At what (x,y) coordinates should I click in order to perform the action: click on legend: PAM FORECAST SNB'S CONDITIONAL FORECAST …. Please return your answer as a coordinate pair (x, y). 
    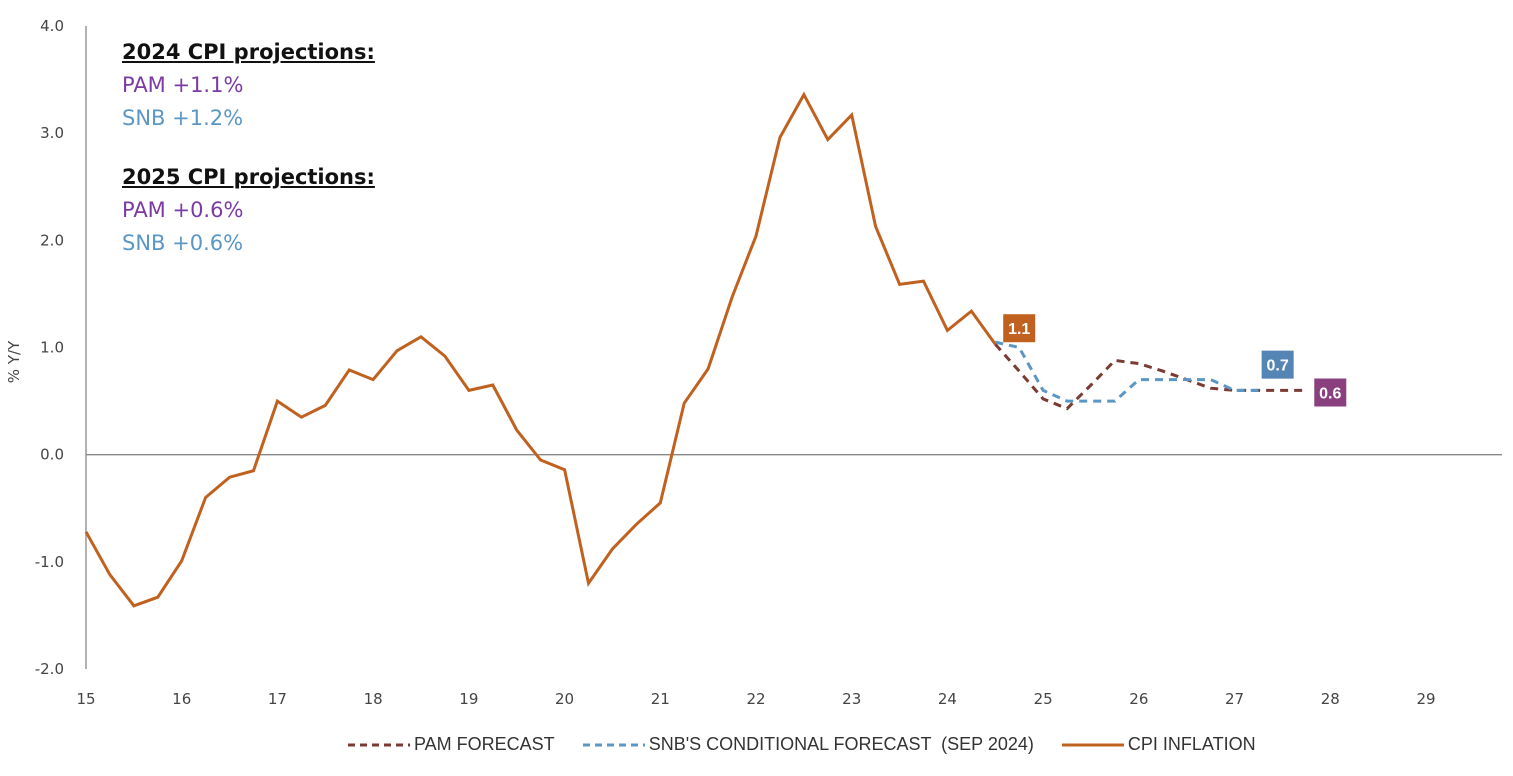
    Looking at the image, I should click on (816, 744).